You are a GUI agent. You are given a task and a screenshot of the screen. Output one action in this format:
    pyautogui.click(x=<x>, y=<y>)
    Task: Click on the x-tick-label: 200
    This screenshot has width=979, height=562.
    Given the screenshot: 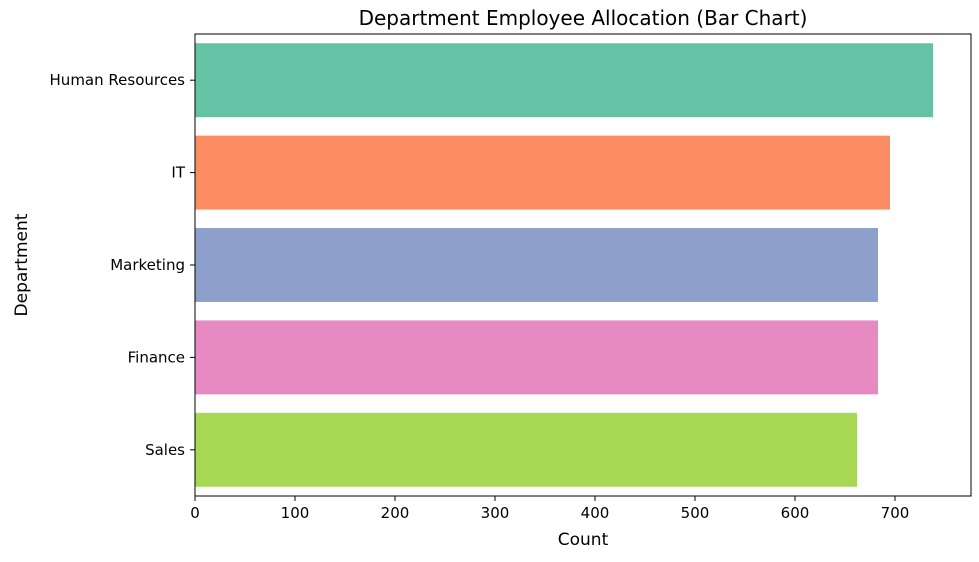 What is the action you would take?
    pyautogui.click(x=395, y=513)
    